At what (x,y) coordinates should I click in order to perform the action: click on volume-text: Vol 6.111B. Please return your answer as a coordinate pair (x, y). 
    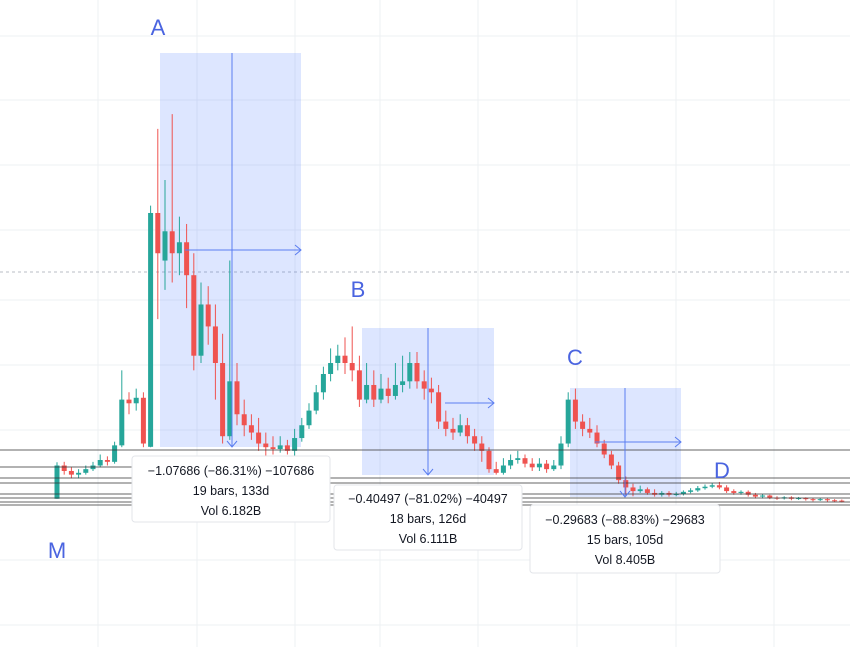
    Looking at the image, I should click on (428, 539).